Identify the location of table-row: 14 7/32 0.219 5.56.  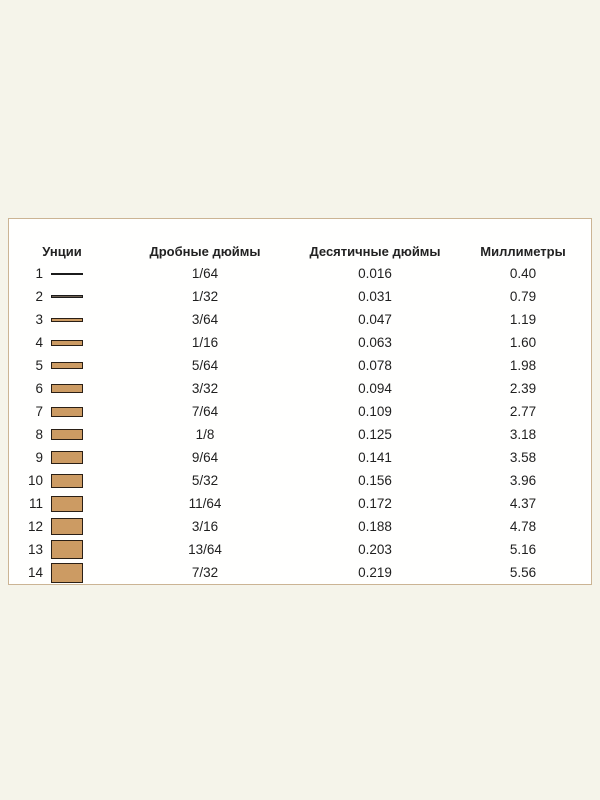
(300, 572).